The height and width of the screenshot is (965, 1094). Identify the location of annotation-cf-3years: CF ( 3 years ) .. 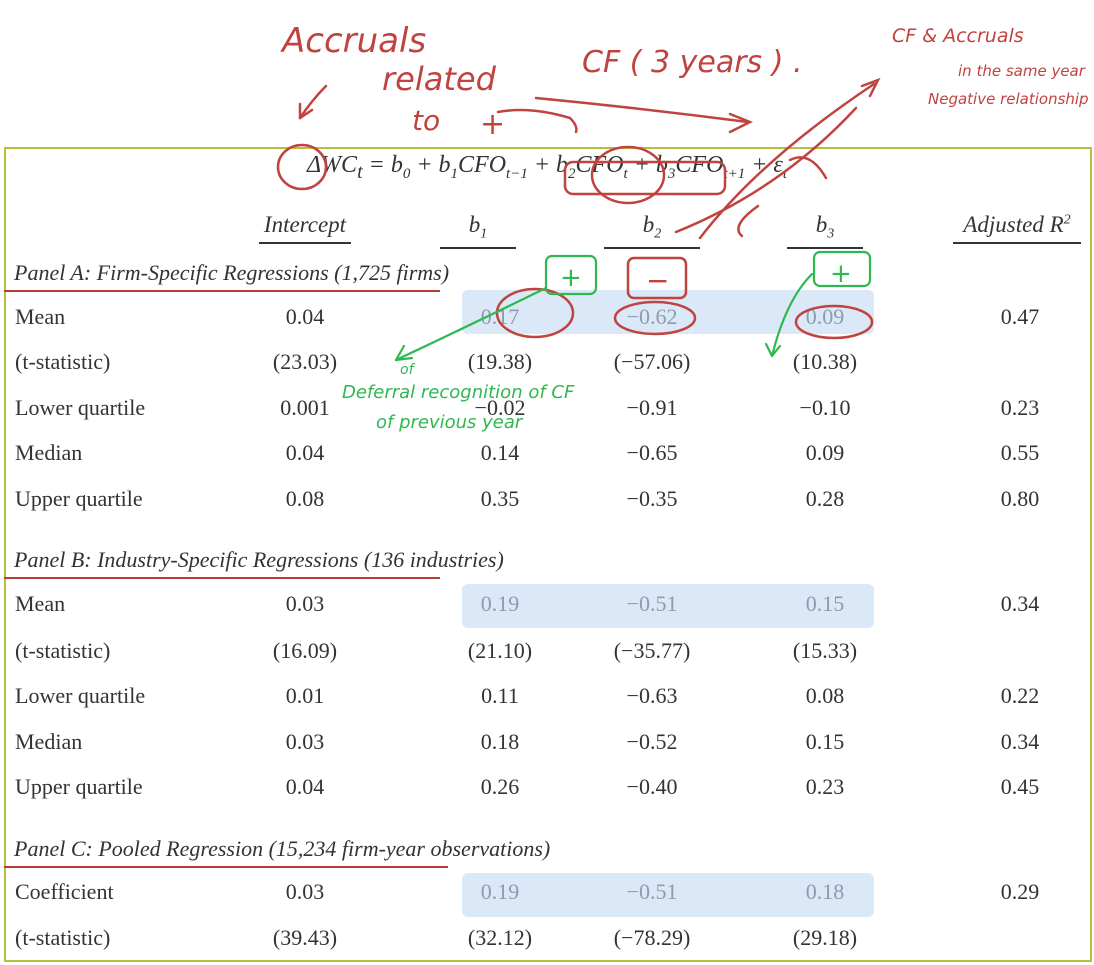
(692, 62).